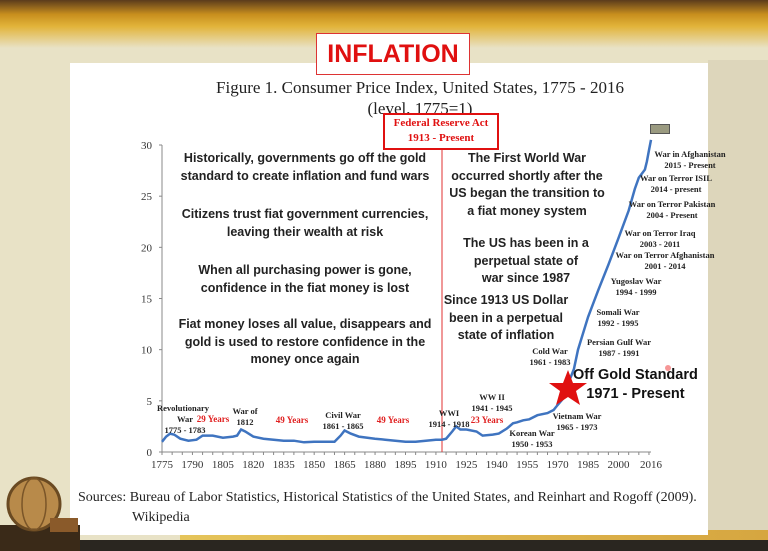  Describe the element at coordinates (150, 402) in the screenshot. I see `y-tick-label: 5` at that location.